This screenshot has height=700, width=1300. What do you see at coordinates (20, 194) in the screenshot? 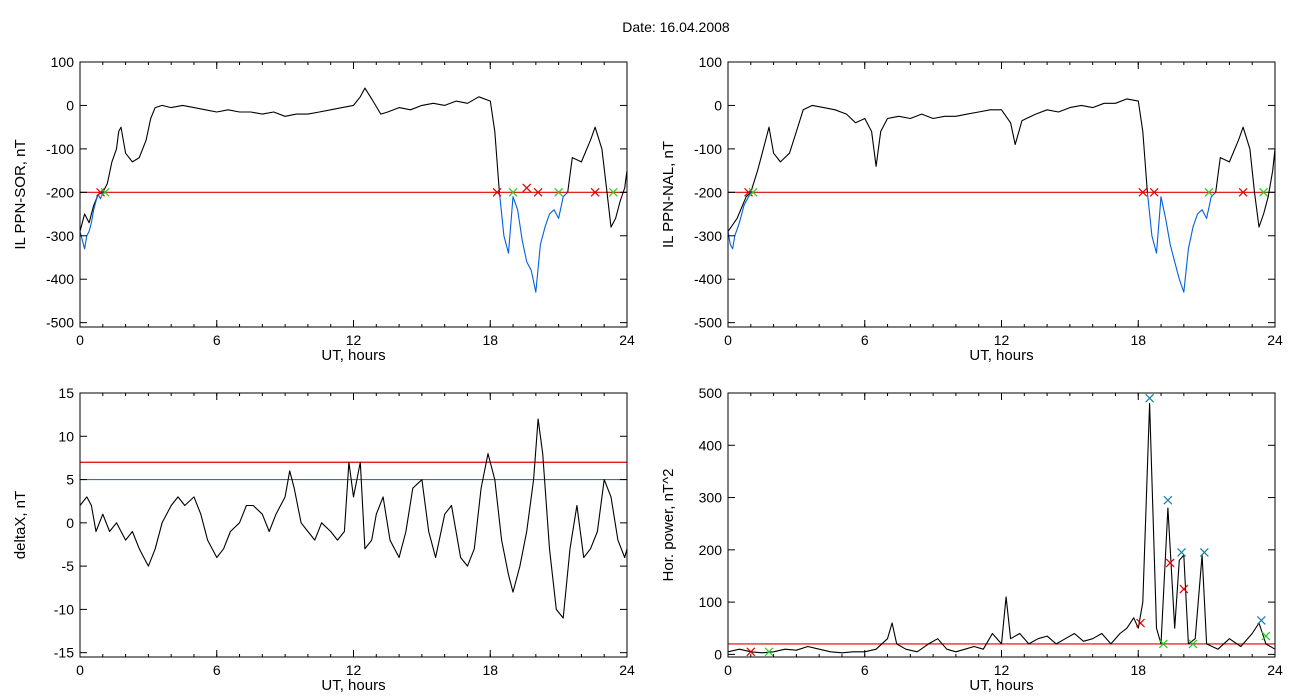
I see `y-axis-label: IL PPN-SOR, nT` at bounding box center [20, 194].